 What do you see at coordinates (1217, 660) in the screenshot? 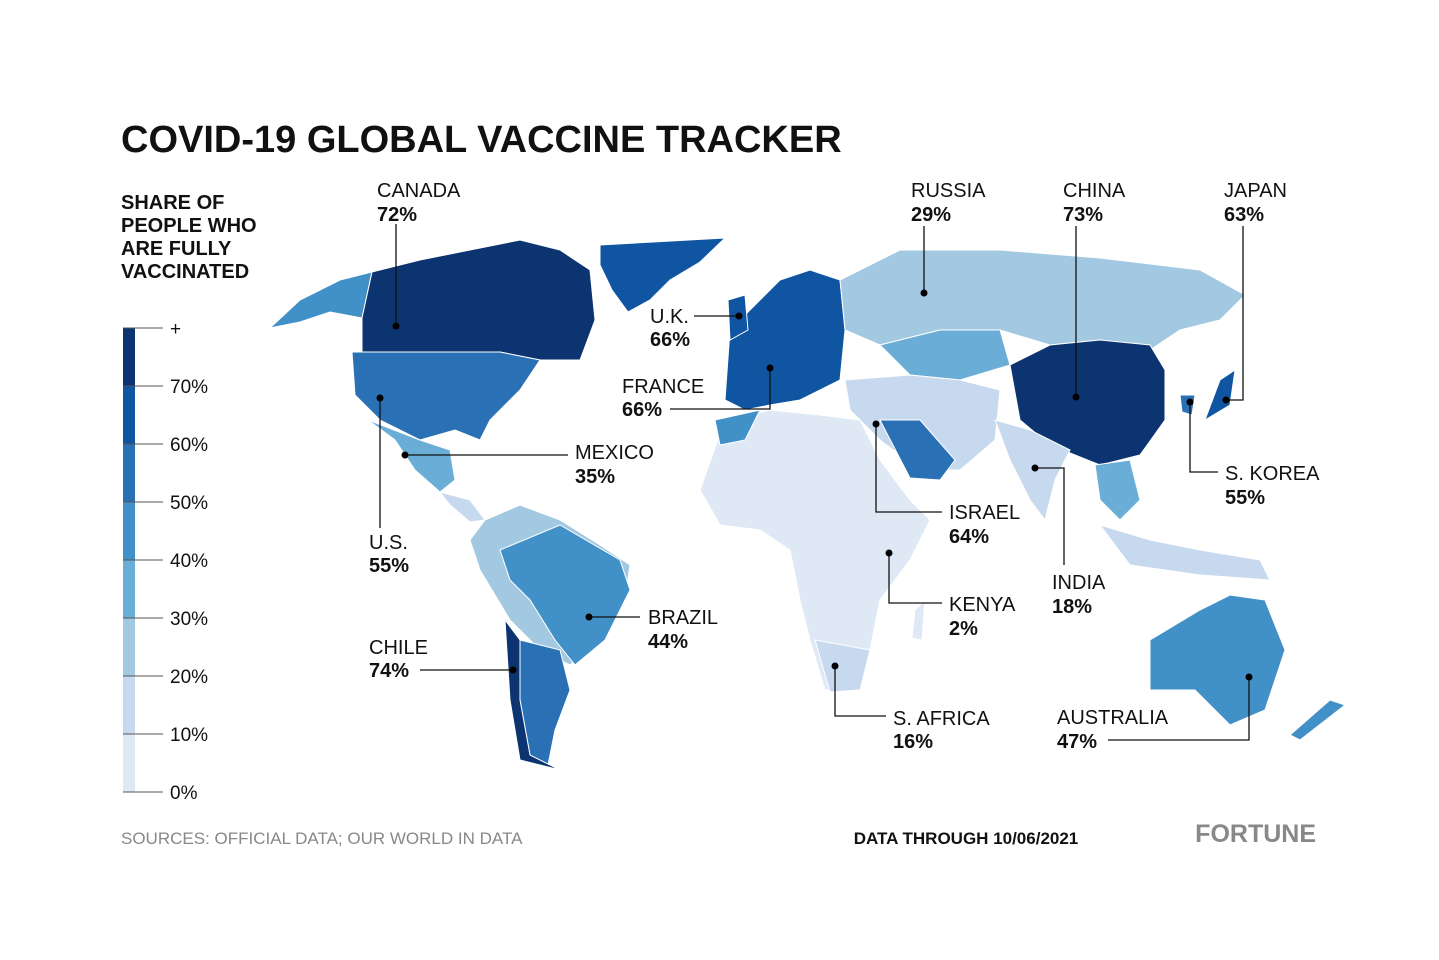
I see `australia` at bounding box center [1217, 660].